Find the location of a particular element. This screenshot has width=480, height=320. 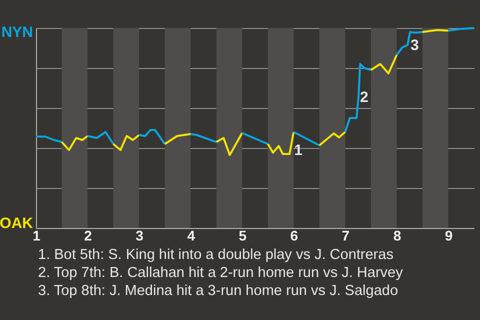

annotation: 3 is located at coordinates (414, 45).